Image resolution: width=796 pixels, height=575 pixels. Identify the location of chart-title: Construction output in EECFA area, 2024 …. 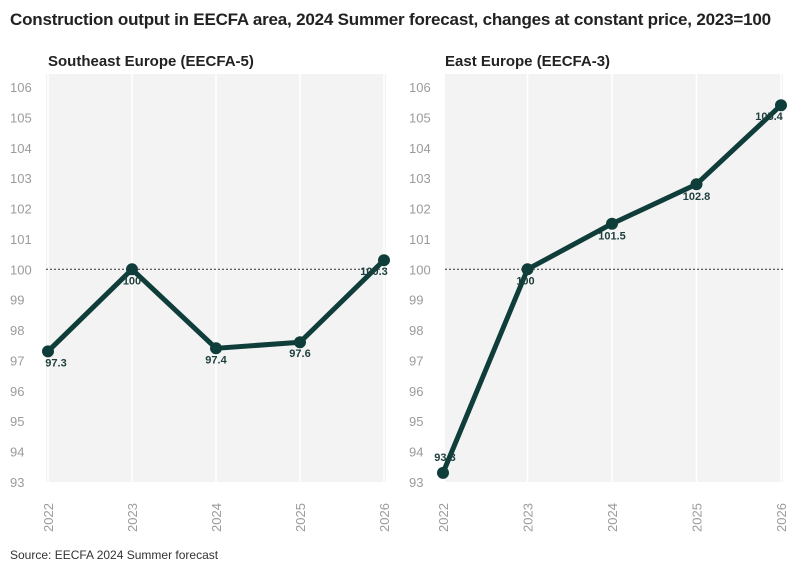
(390, 19).